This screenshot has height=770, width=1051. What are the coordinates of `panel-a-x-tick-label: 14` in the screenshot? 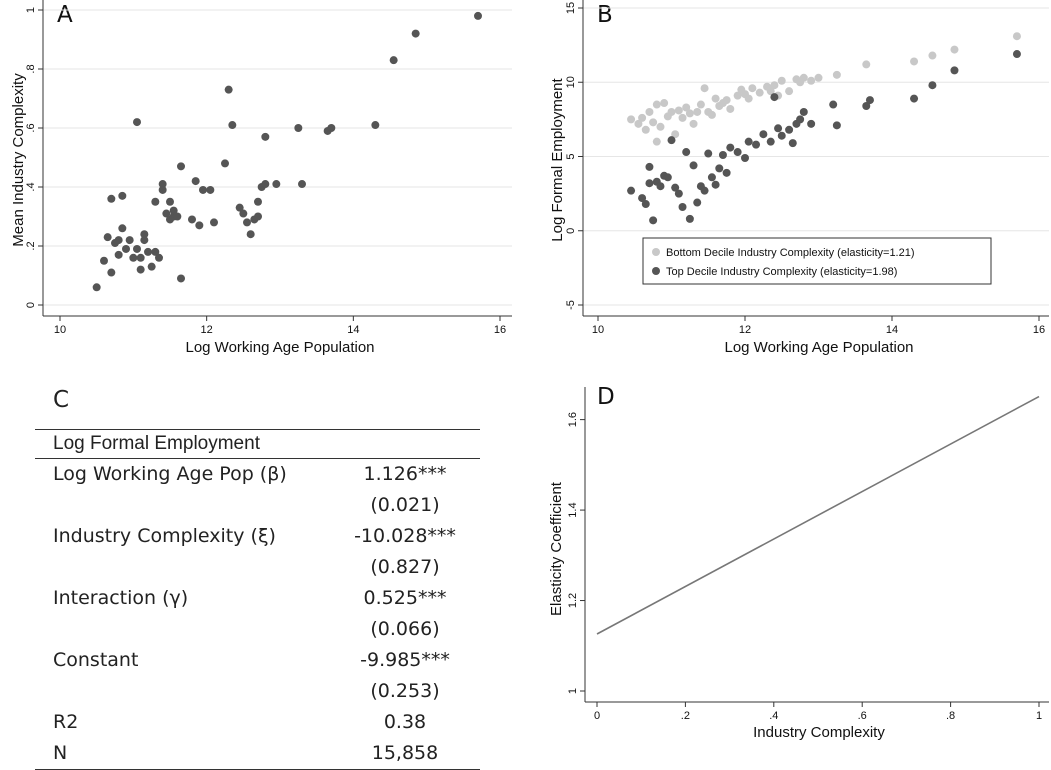 It's located at (353, 330).